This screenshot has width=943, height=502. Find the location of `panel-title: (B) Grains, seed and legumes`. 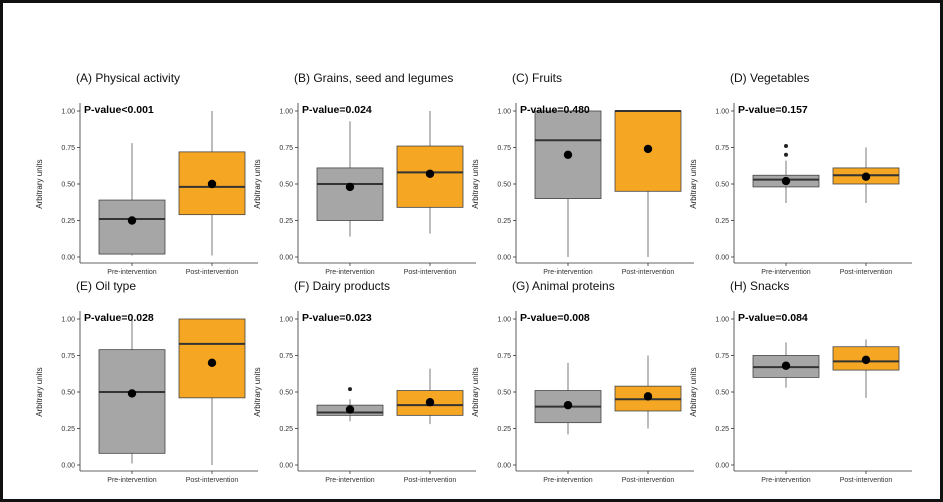

panel-title: (B) Grains, seed and legumes is located at coordinates (373, 78).